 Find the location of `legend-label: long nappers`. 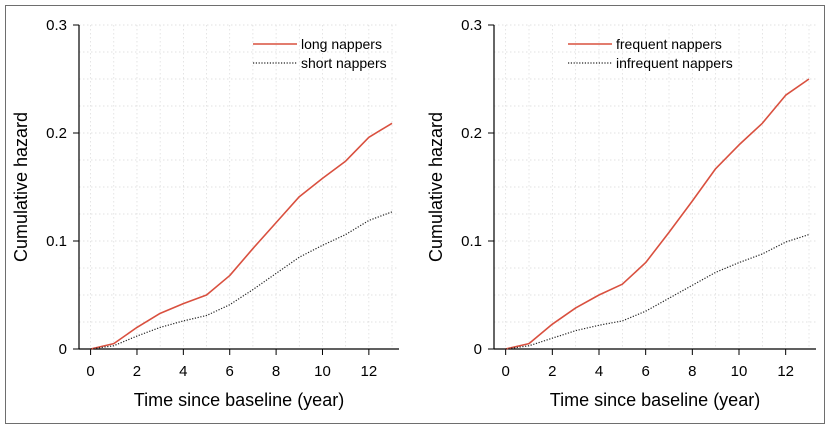

legend-label: long nappers is located at coordinates (341, 44).